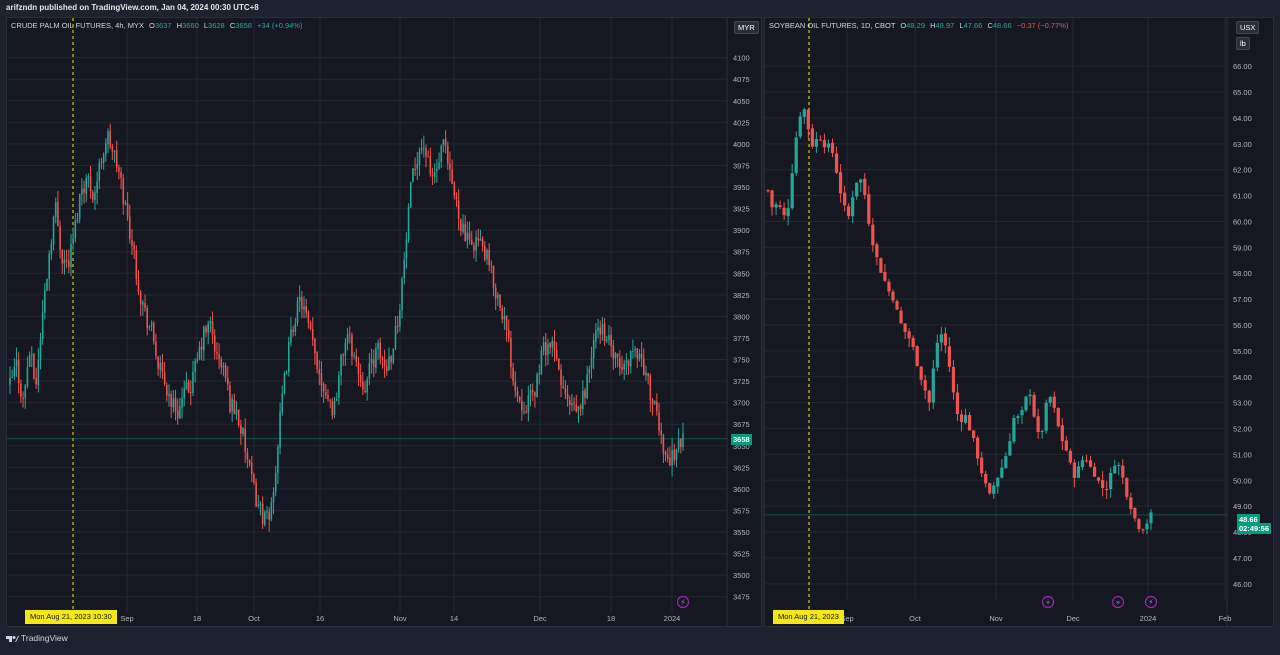 This screenshot has width=1280, height=655. What do you see at coordinates (741, 187) in the screenshot?
I see `y-tick-label: 3950` at bounding box center [741, 187].